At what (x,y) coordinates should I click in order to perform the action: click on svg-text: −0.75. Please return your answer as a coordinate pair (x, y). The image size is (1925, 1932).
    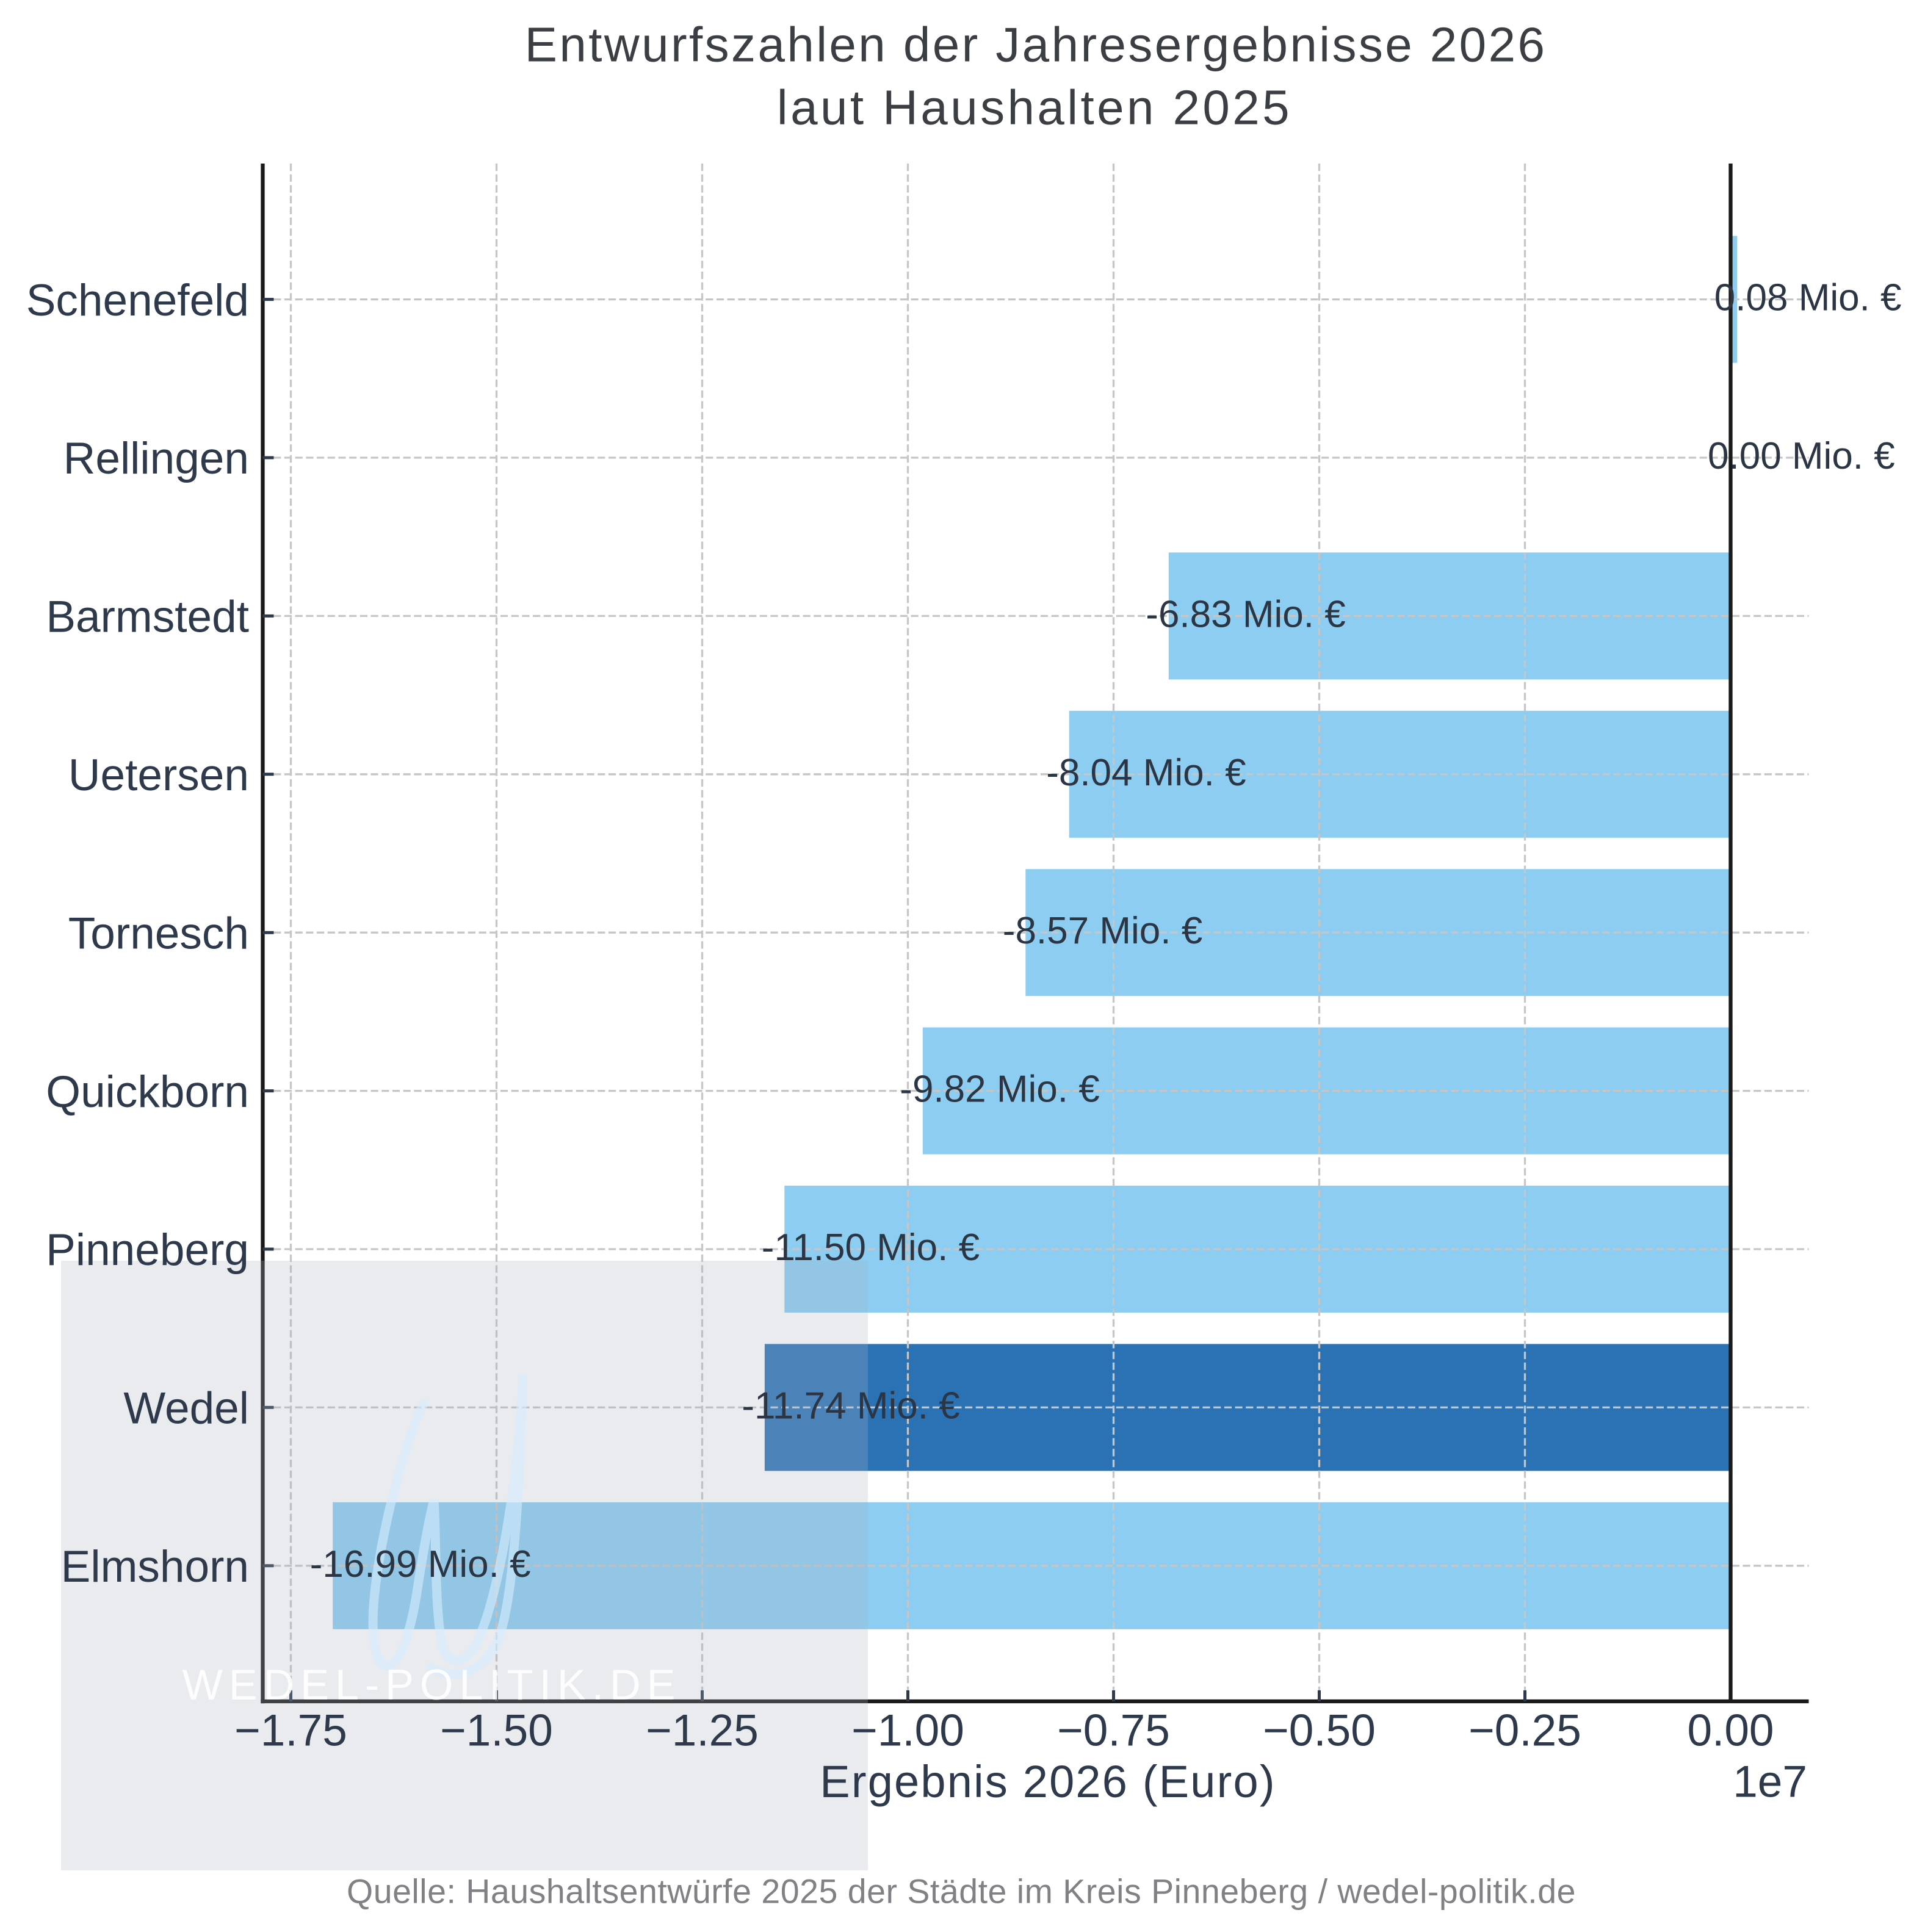
    Looking at the image, I should click on (1113, 1731).